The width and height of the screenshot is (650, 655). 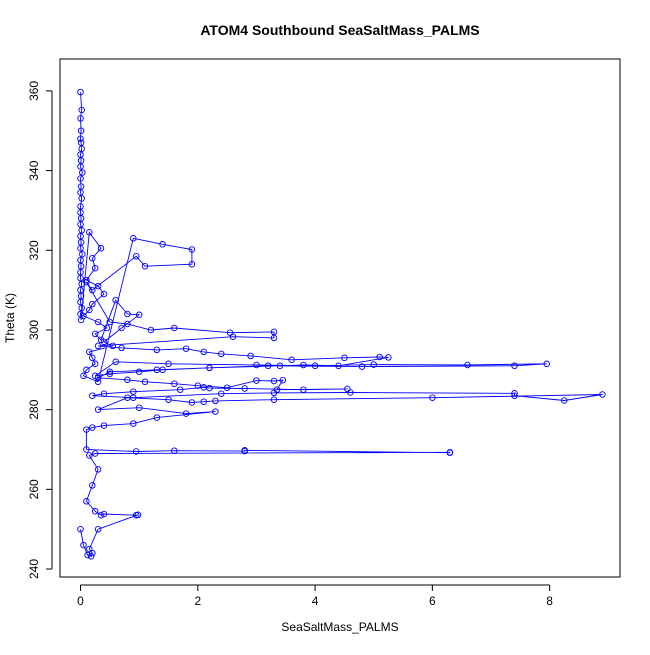 I want to click on x-tick-label: 6, so click(x=432, y=601).